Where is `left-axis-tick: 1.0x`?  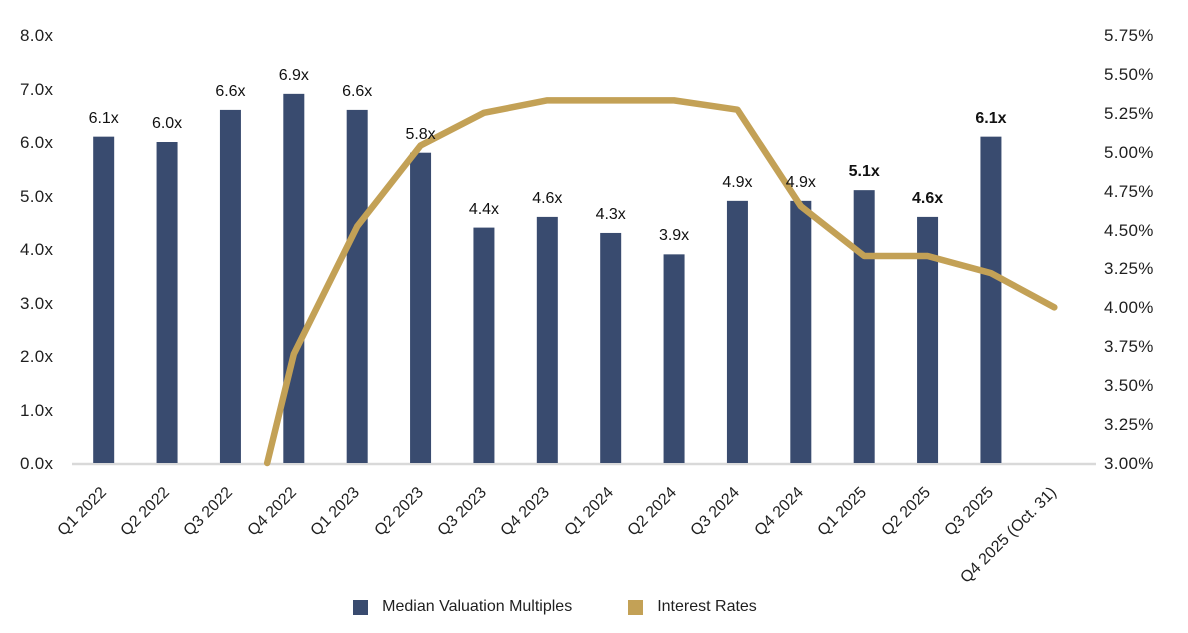
left-axis-tick: 1.0x is located at coordinates (37, 410).